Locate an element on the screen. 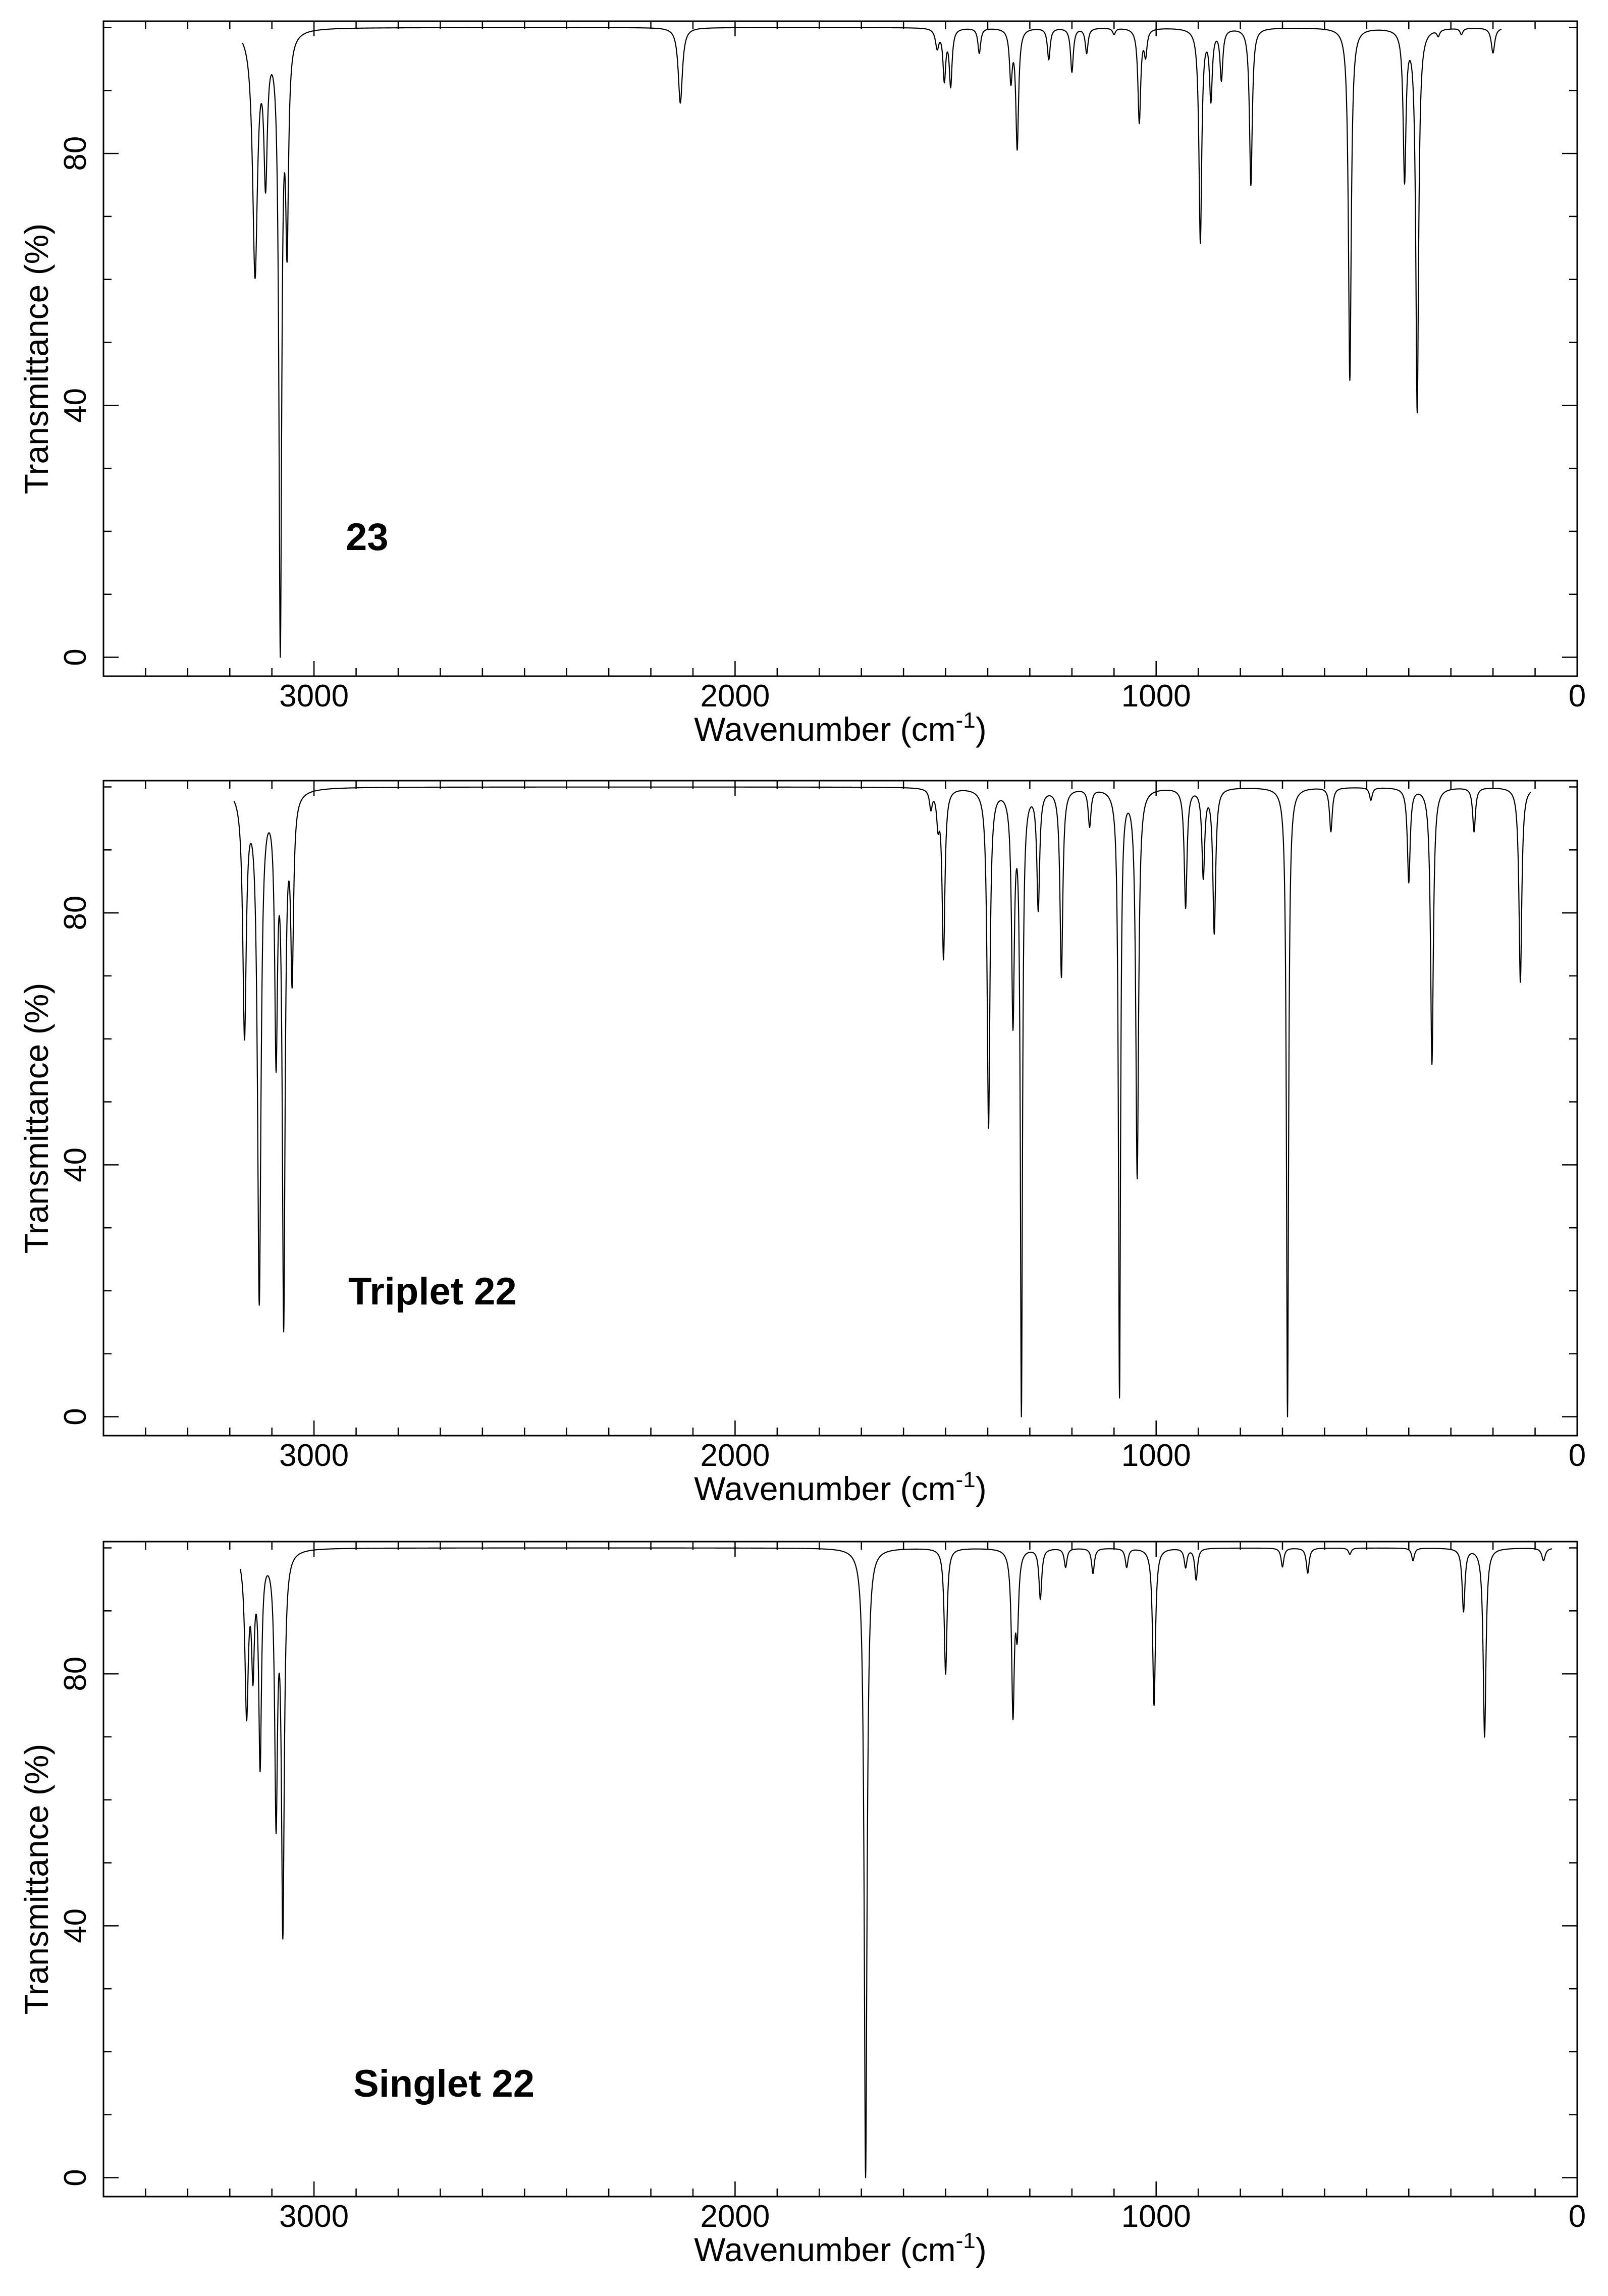 This screenshot has width=1608, height=2296. panel-label: Singlet 22 is located at coordinates (443, 2083).